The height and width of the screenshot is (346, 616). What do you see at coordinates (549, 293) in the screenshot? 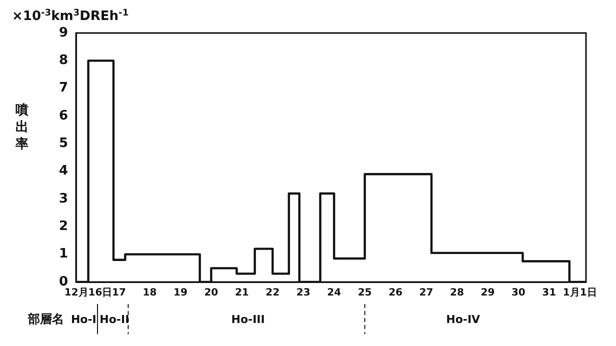
I see `x-tick-label: 31` at bounding box center [549, 293].